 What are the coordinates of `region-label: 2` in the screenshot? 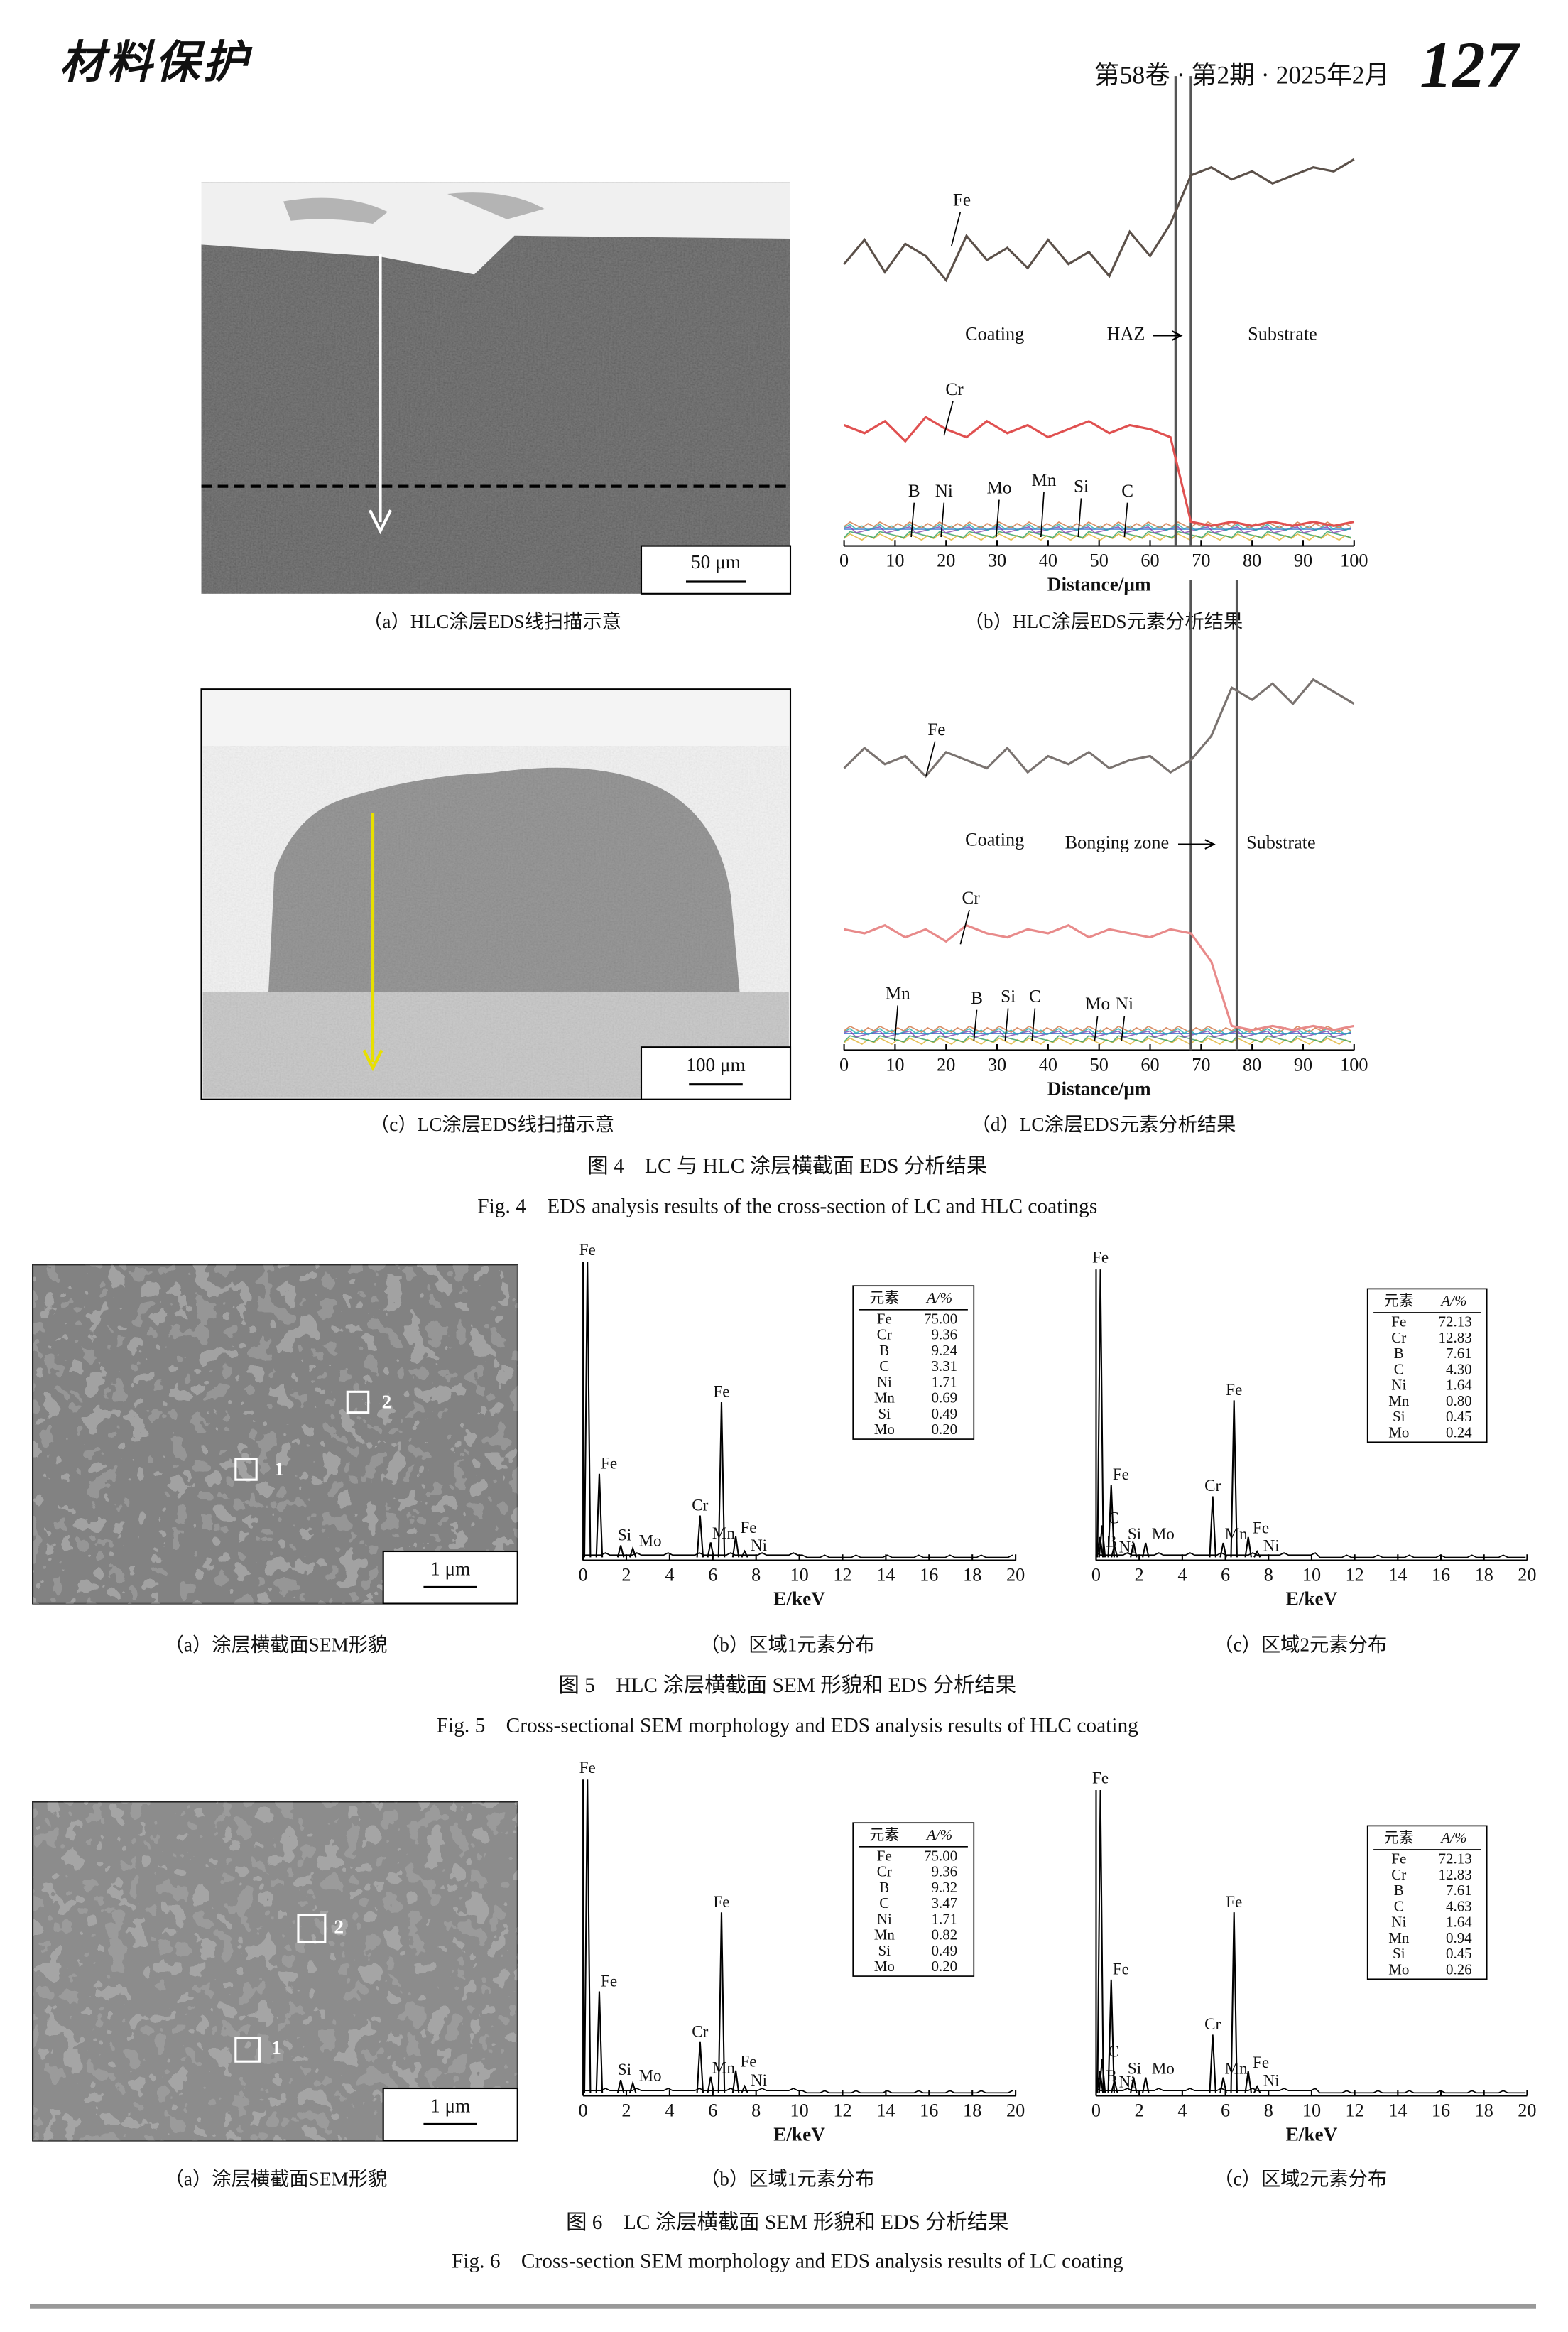 It's located at (339, 1927).